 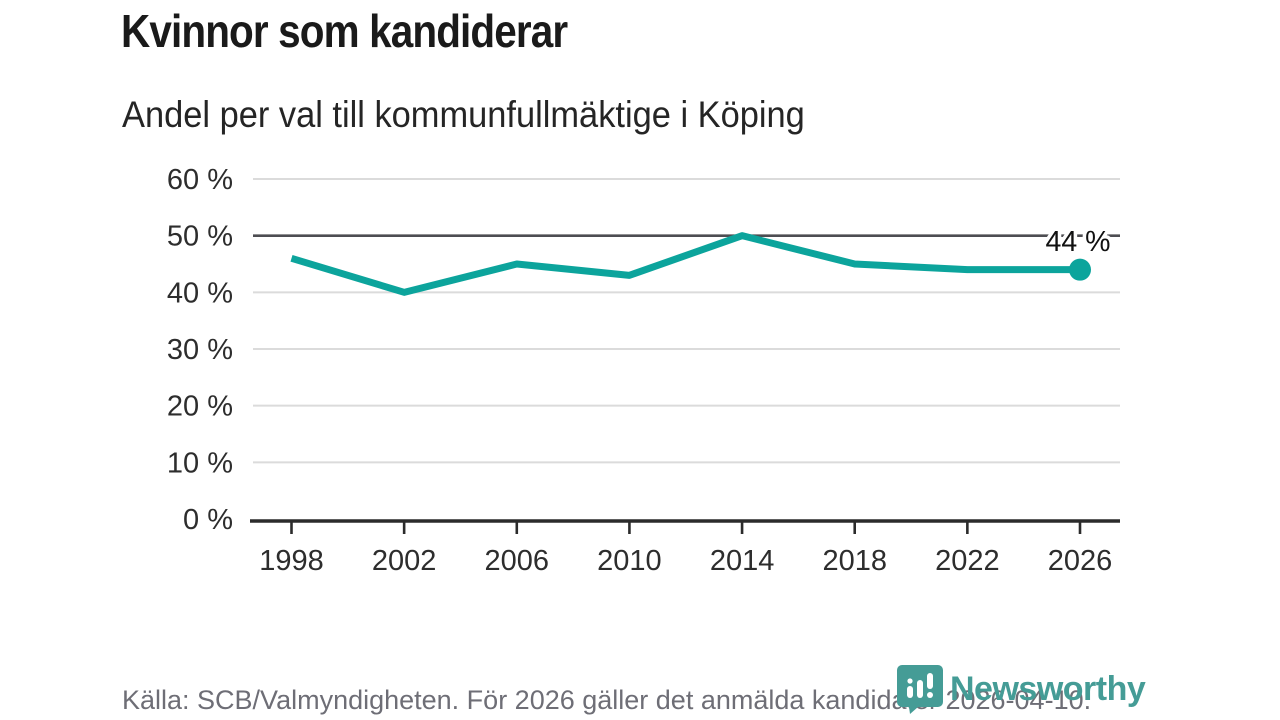 I want to click on x-axis-tick-label: 2022, so click(x=967, y=561).